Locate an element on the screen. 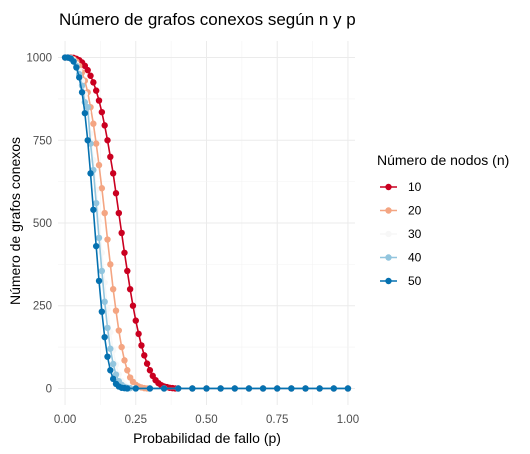 The height and width of the screenshot is (454, 530). x-tick-label: 0.50 is located at coordinates (206, 420).